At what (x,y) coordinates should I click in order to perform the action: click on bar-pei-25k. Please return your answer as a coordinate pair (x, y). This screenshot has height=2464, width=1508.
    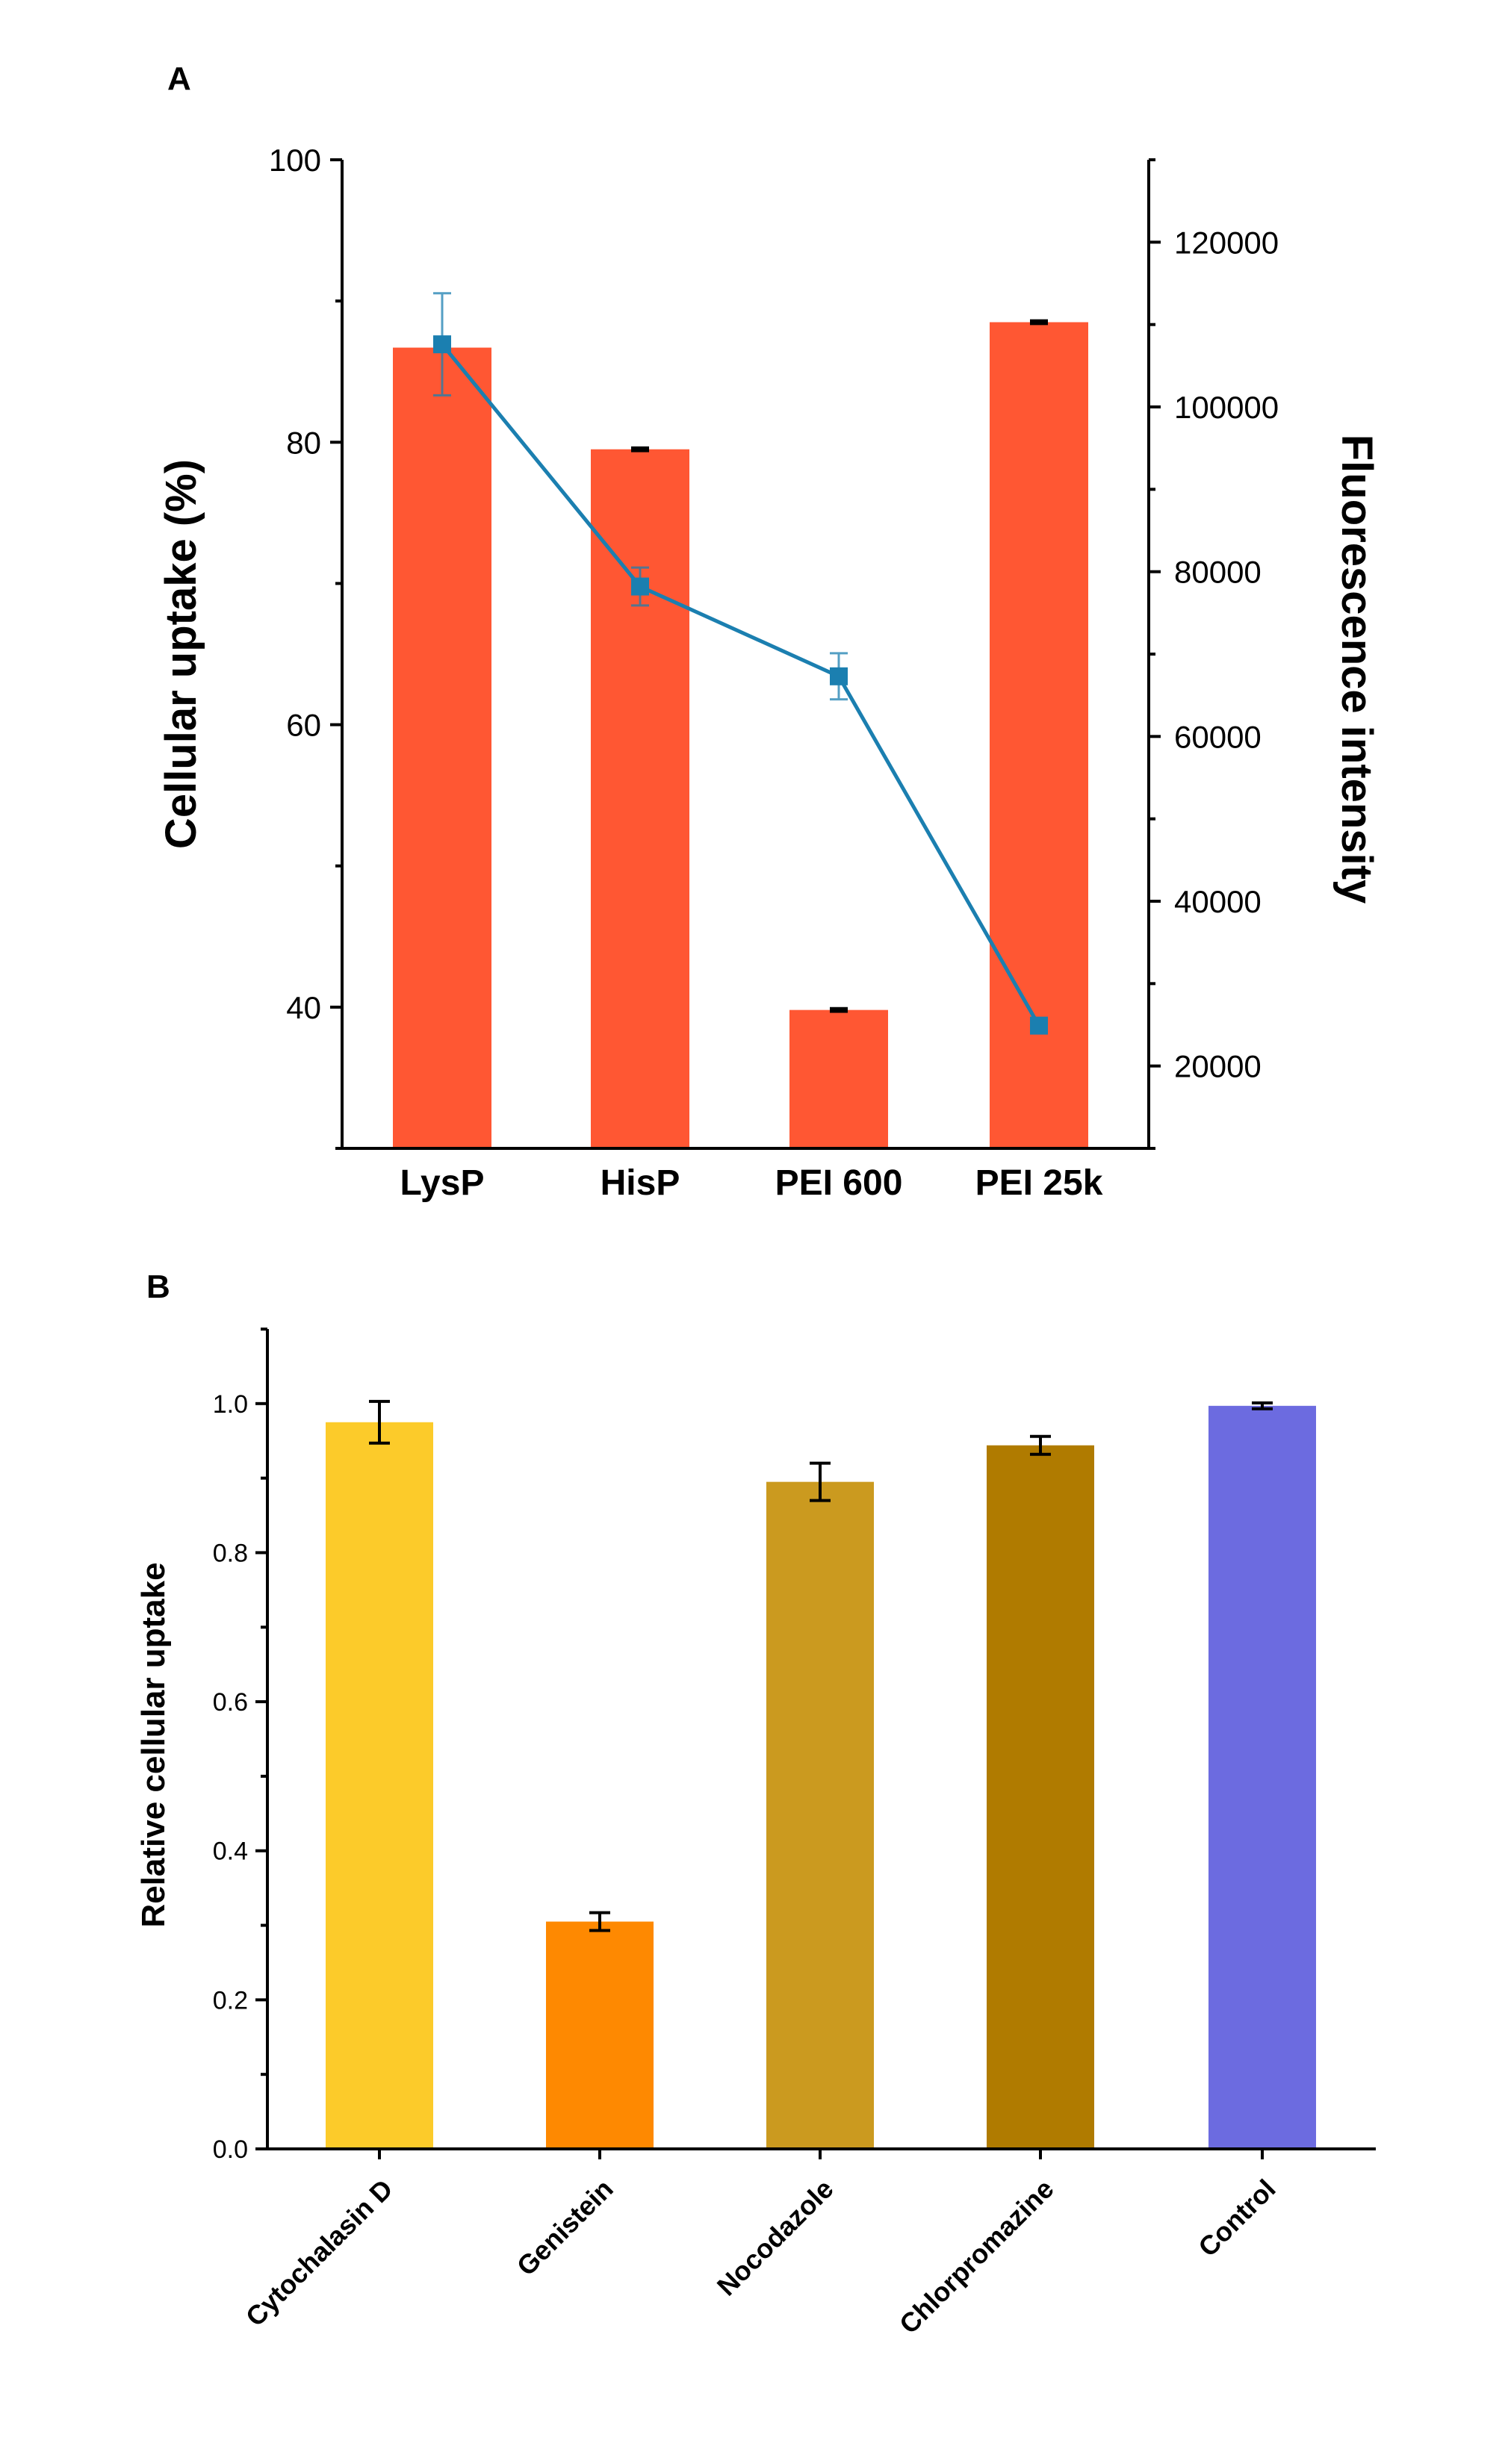
    Looking at the image, I should click on (1039, 735).